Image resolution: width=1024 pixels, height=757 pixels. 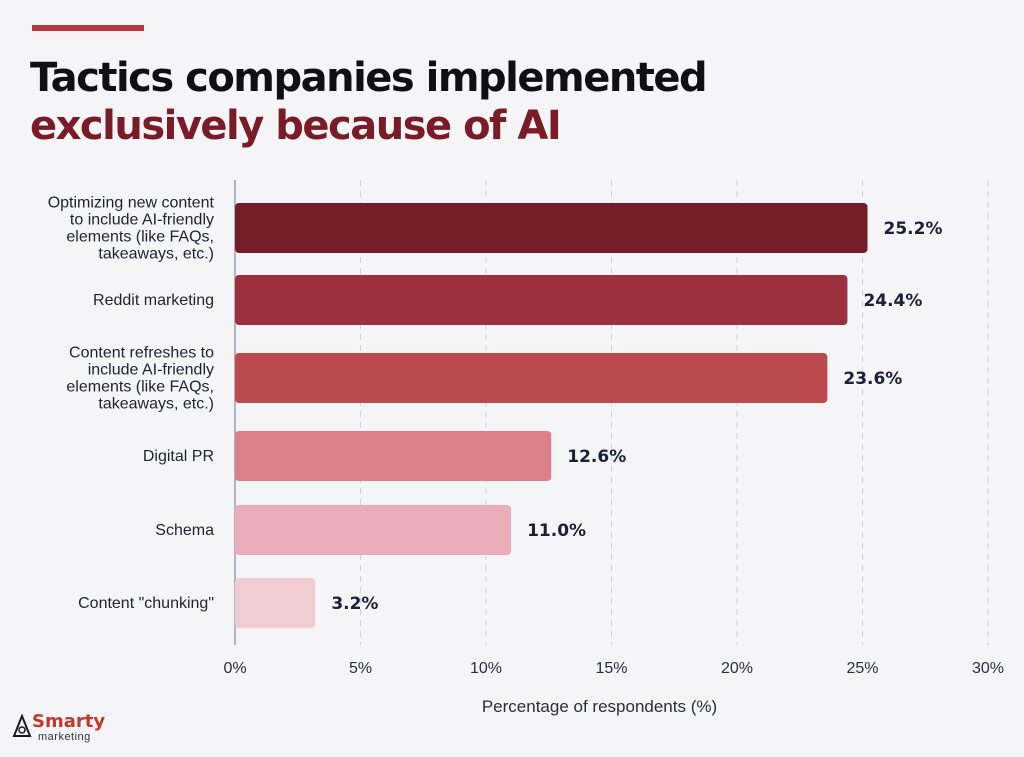 What do you see at coordinates (131, 203) in the screenshot?
I see `category-label-line: Optimizing new content` at bounding box center [131, 203].